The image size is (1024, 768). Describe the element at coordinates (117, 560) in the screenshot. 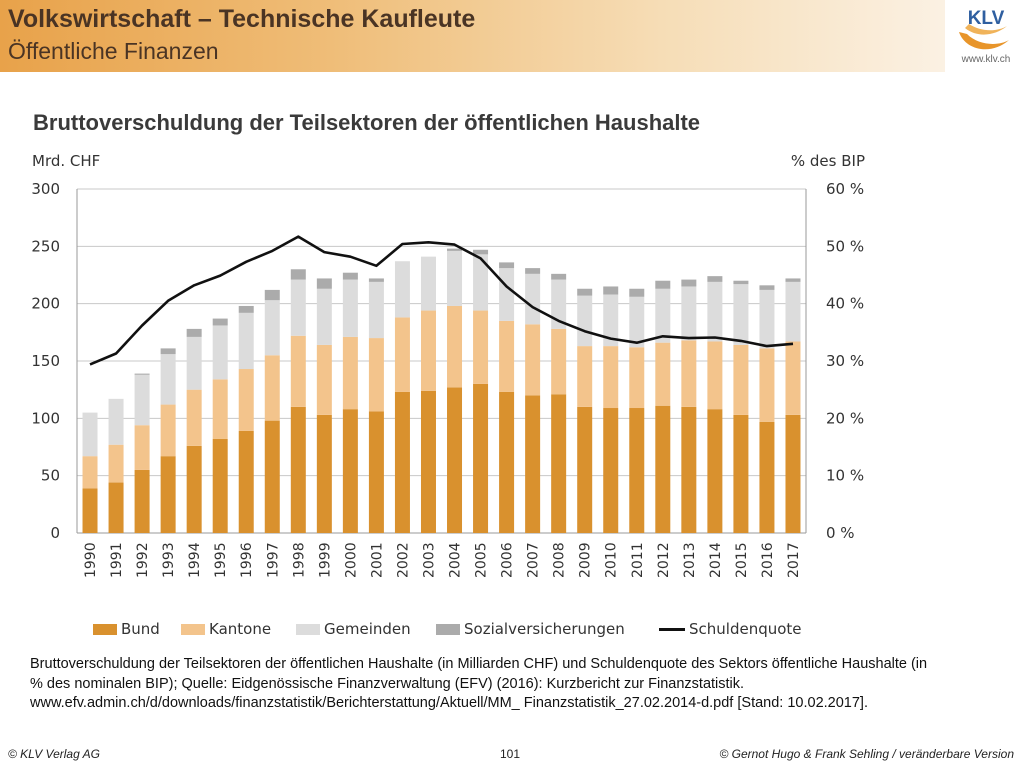

I see `x-tick-label: 1991` at that location.